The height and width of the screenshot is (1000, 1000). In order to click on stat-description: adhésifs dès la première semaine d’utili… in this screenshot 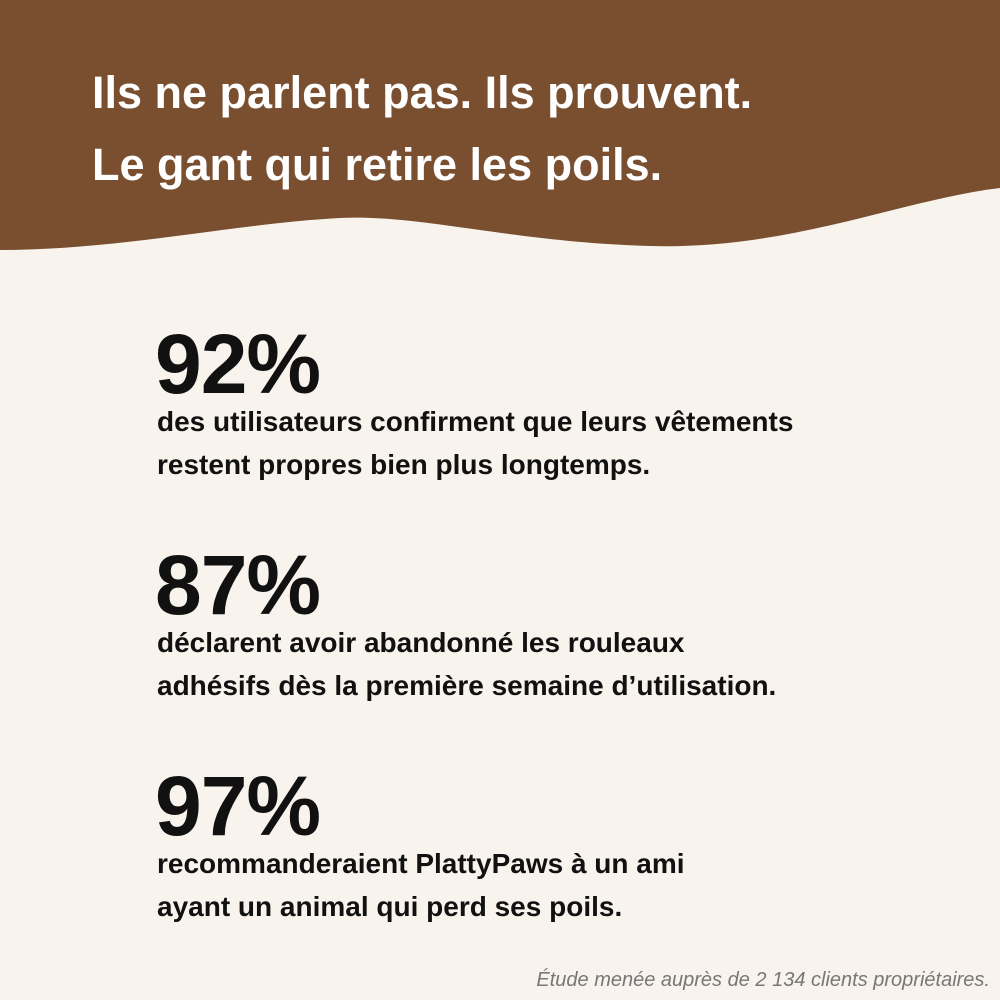, I will do `click(467, 685)`.